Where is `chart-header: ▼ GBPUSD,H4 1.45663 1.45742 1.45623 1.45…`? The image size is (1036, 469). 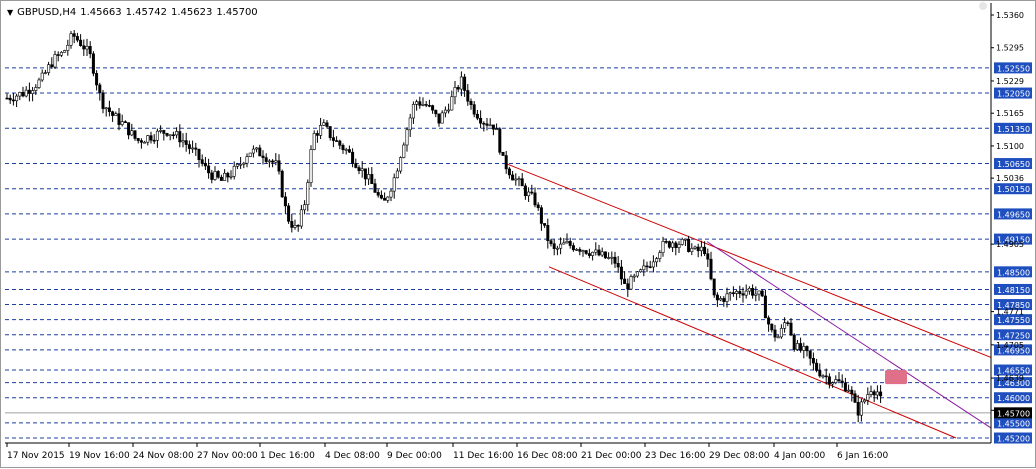
chart-header: ▼ GBPUSD,H4 1.45663 1.45742 1.45623 1.45… is located at coordinates (132, 12).